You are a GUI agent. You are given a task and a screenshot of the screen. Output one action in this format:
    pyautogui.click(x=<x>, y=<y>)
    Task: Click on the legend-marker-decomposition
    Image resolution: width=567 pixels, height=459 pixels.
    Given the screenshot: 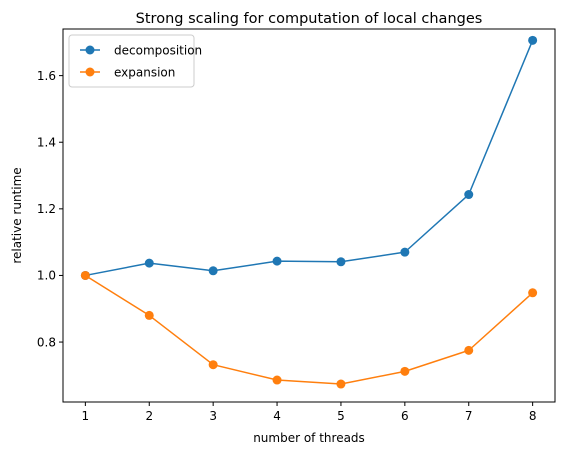 What is the action you would take?
    pyautogui.click(x=90, y=50)
    